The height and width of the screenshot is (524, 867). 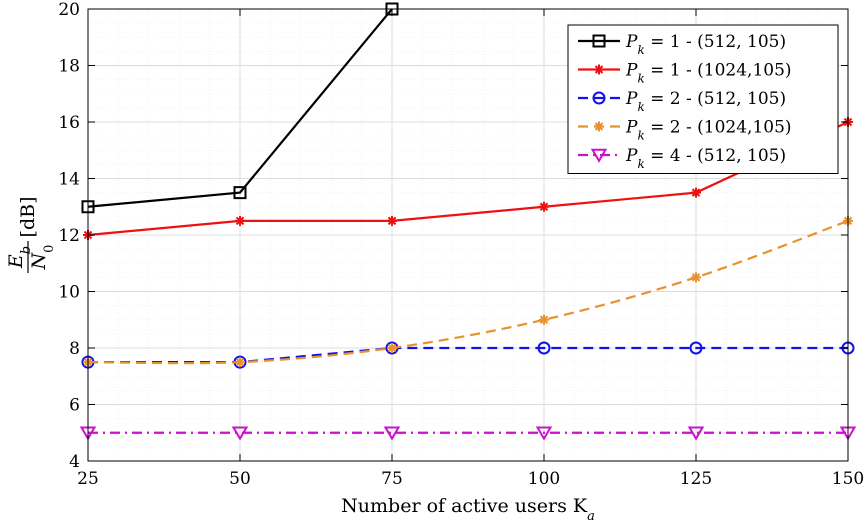 What do you see at coordinates (708, 73) in the screenshot?
I see `legend-label: Pk = 1 - (1024,105)` at bounding box center [708, 73].